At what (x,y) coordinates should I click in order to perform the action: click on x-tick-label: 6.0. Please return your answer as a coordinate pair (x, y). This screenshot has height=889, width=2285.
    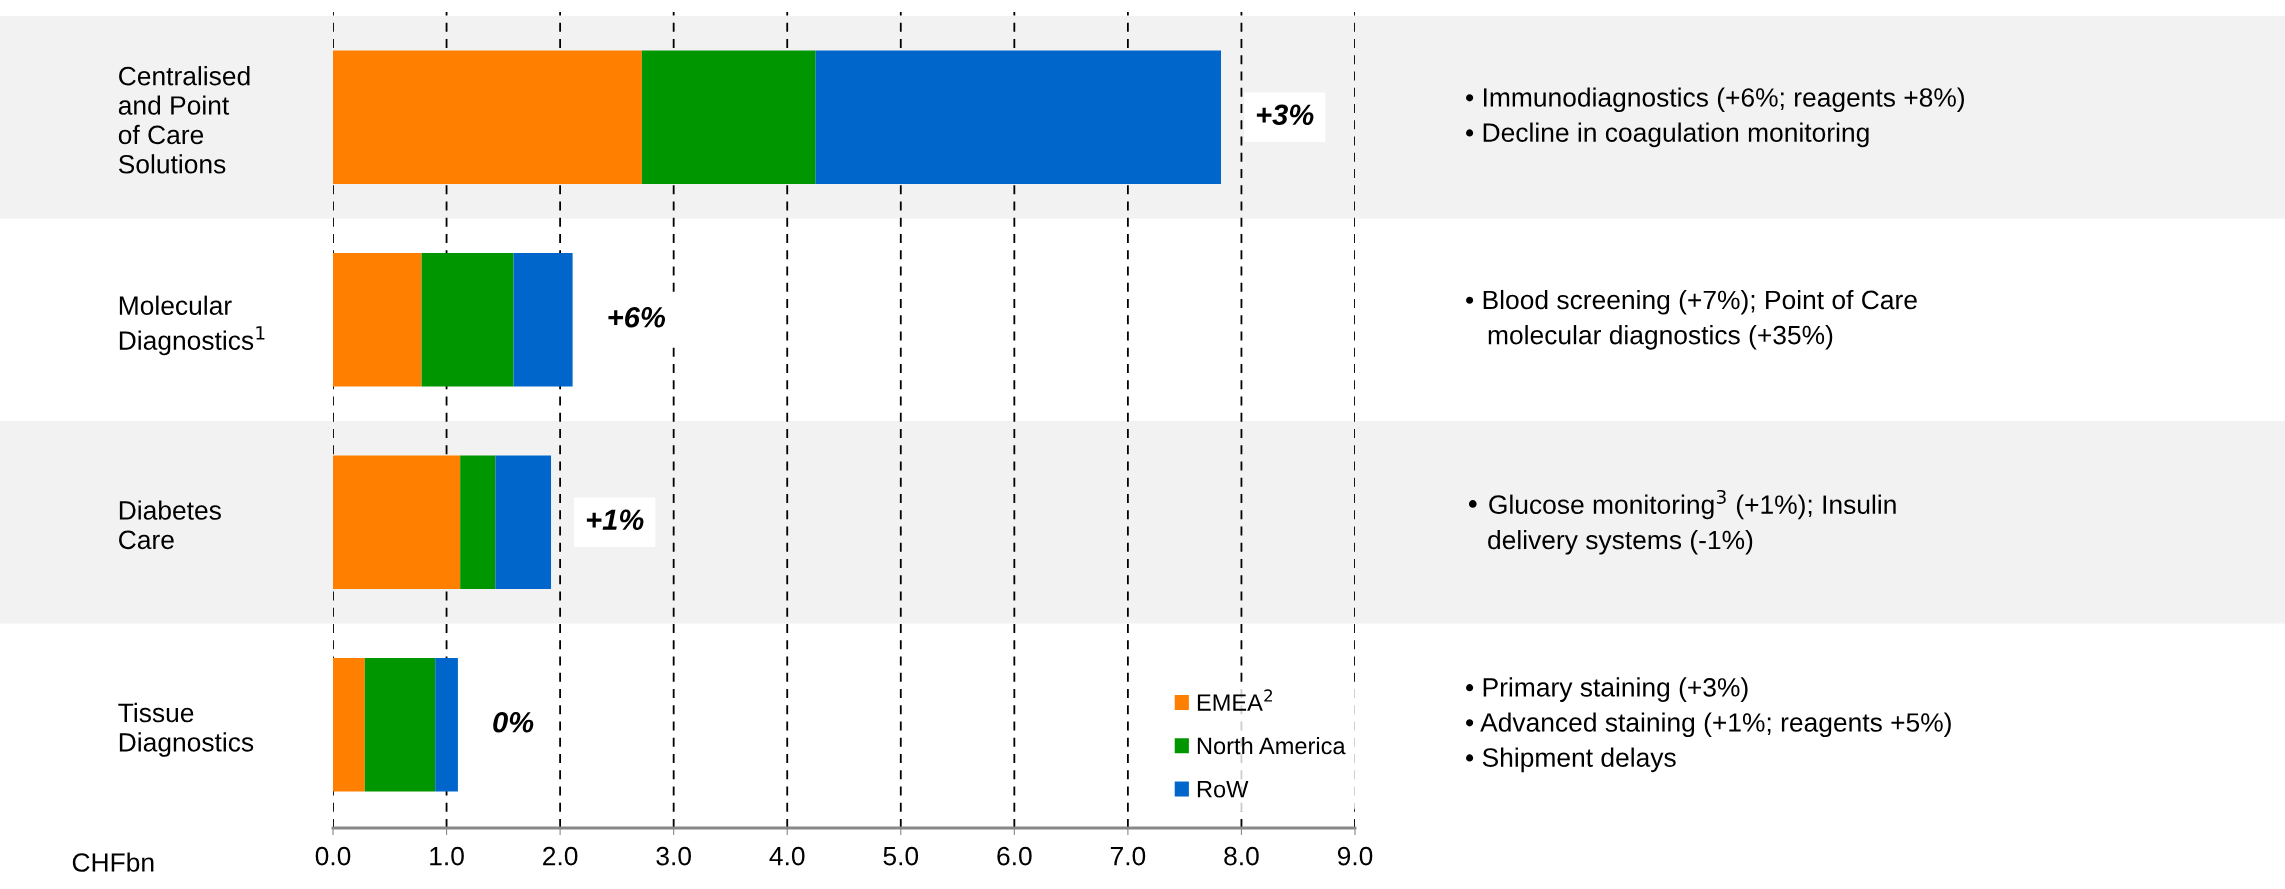
    Looking at the image, I should click on (1014, 856).